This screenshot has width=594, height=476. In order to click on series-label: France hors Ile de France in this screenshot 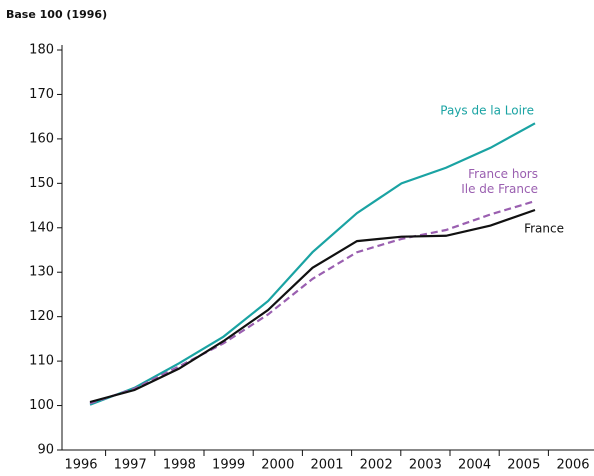, I will do `click(499, 181)`.